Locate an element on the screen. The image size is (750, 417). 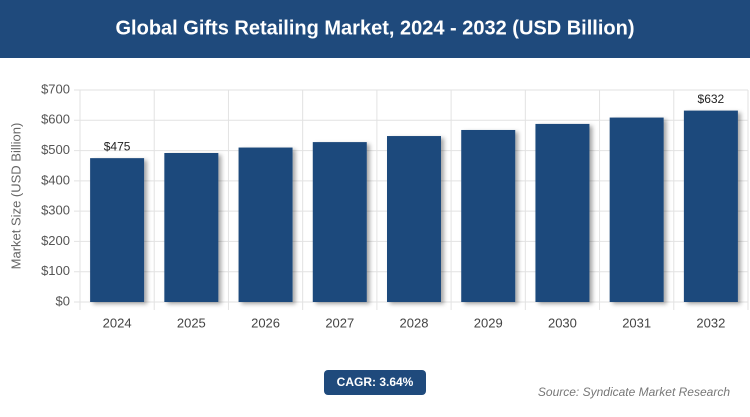
x-tick-label: 2027 is located at coordinates (339, 322).